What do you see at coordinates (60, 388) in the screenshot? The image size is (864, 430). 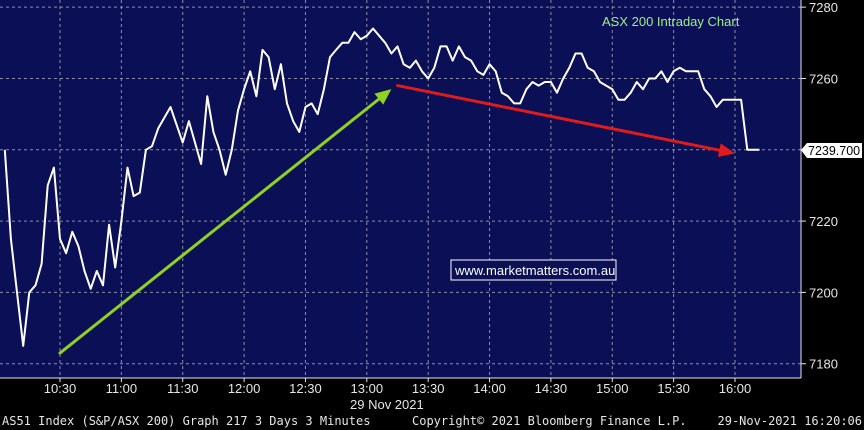 I see `x-tick-label: 10:30` at bounding box center [60, 388].